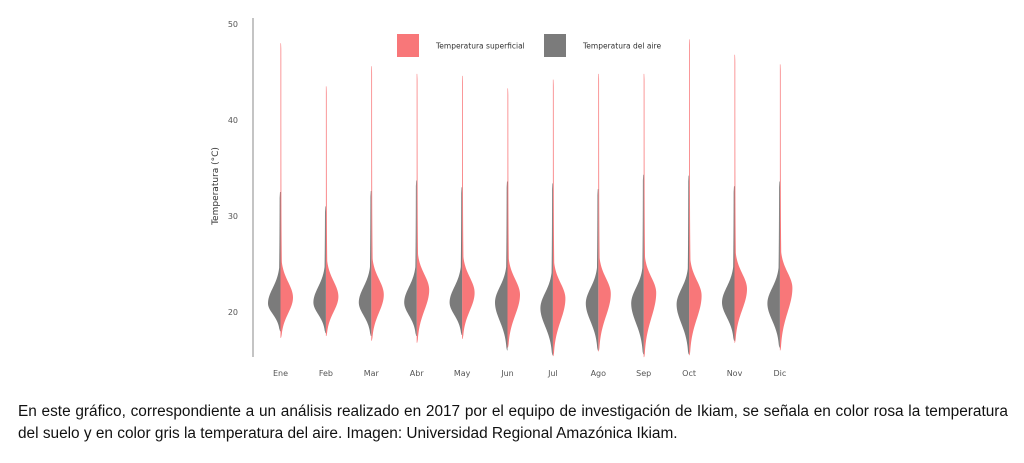 The height and width of the screenshot is (463, 1024). I want to click on violin-ene, so click(280, 190).